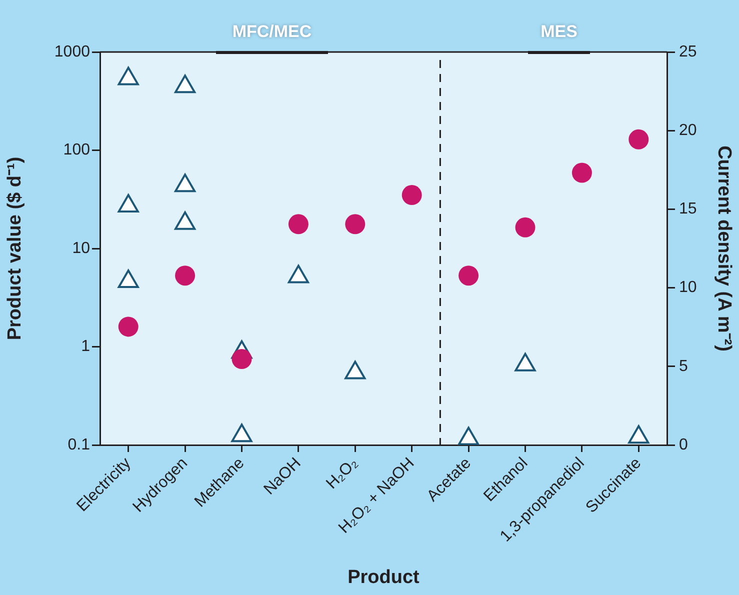 This screenshot has width=739, height=595. Describe the element at coordinates (688, 51) in the screenshot. I see `y2-tick-label: 25` at that location.